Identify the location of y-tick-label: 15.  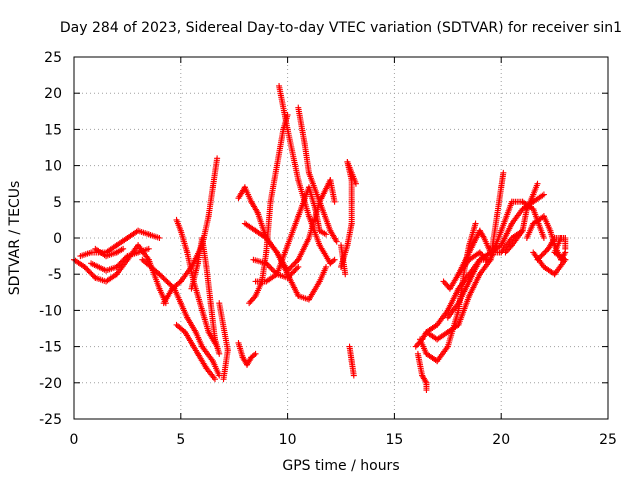
(53, 130).